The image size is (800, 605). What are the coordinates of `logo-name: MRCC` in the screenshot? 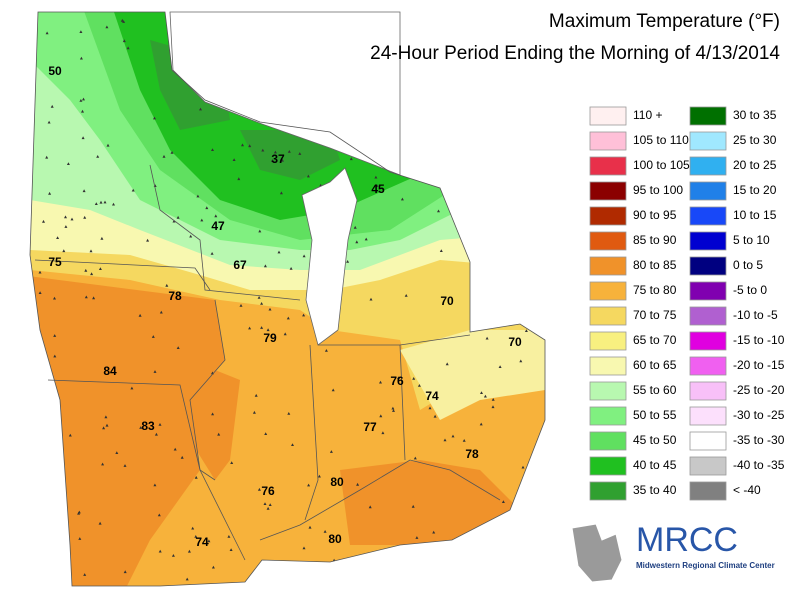 It's located at (687, 540).